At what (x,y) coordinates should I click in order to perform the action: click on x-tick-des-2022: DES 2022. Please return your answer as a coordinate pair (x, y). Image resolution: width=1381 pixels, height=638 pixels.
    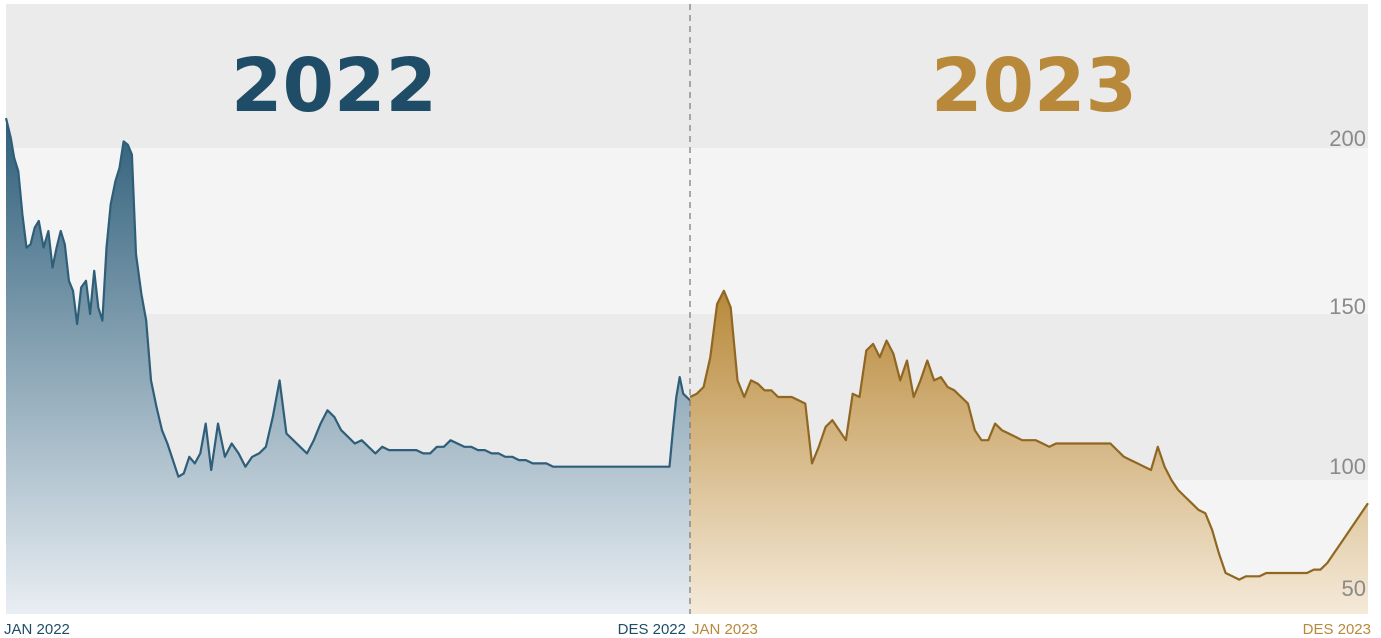
    Looking at the image, I should click on (652, 629).